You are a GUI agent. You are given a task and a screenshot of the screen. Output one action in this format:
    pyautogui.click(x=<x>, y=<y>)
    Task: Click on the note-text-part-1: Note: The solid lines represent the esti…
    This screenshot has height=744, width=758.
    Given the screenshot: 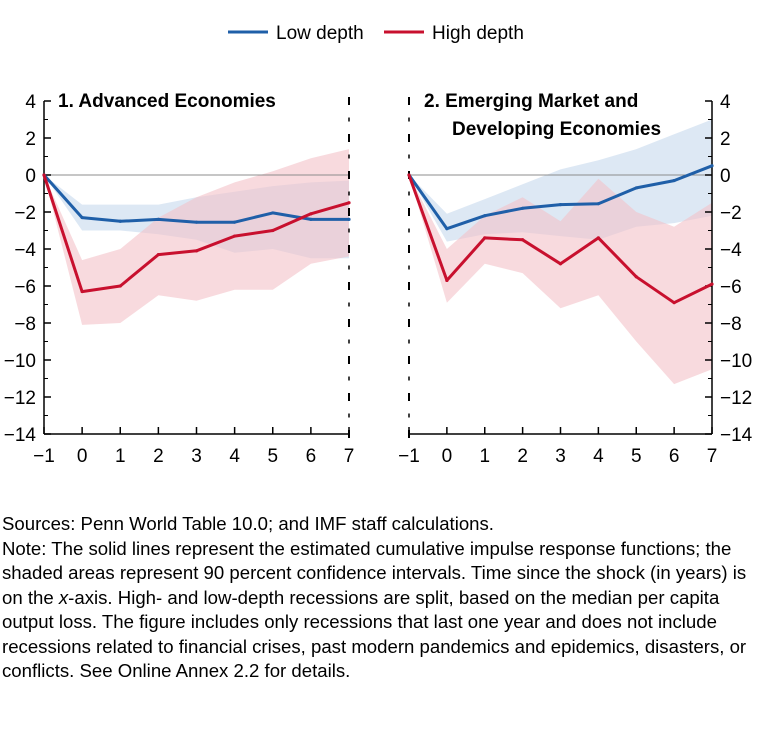 What is the action you would take?
    pyautogui.click(x=374, y=572)
    